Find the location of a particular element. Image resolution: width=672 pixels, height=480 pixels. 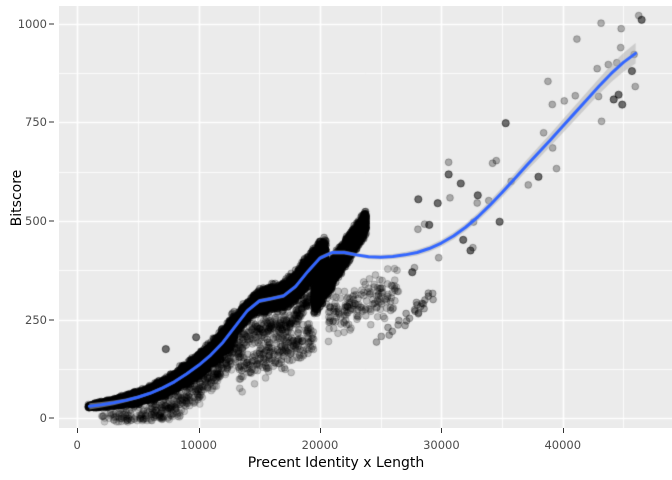

y-tick-label: 250 is located at coordinates (36, 319).